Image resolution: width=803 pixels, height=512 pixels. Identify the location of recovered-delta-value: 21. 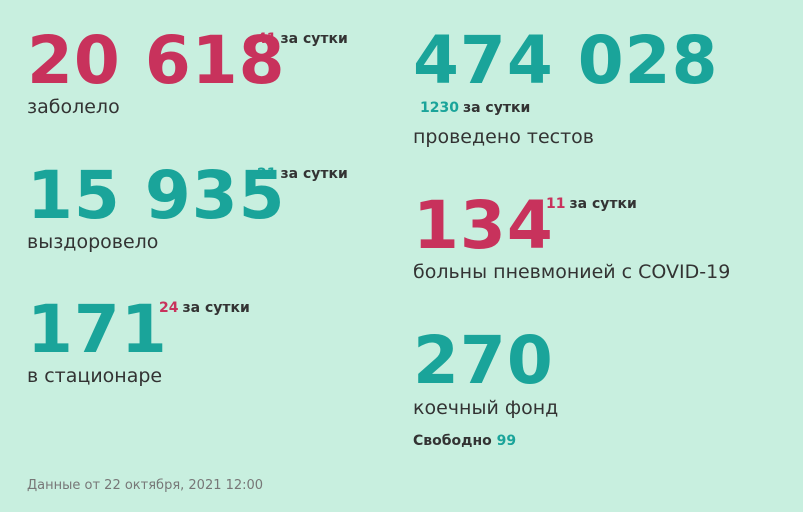
(267, 174).